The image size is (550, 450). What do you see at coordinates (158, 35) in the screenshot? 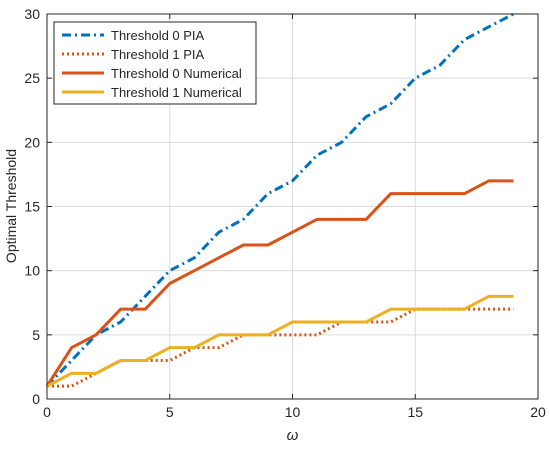
I see `legend-entry-label: Threshold 0 PIA` at bounding box center [158, 35].